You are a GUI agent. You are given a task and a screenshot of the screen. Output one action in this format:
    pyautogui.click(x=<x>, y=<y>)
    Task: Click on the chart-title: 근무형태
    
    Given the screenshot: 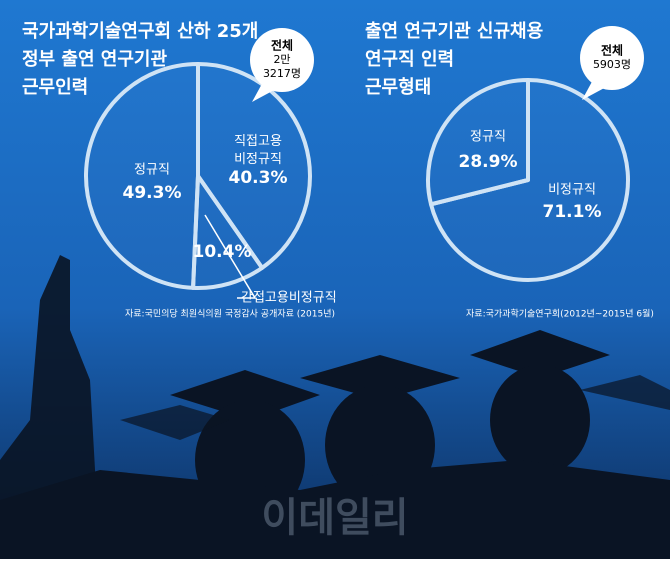 What is the action you would take?
    pyautogui.click(x=398, y=87)
    